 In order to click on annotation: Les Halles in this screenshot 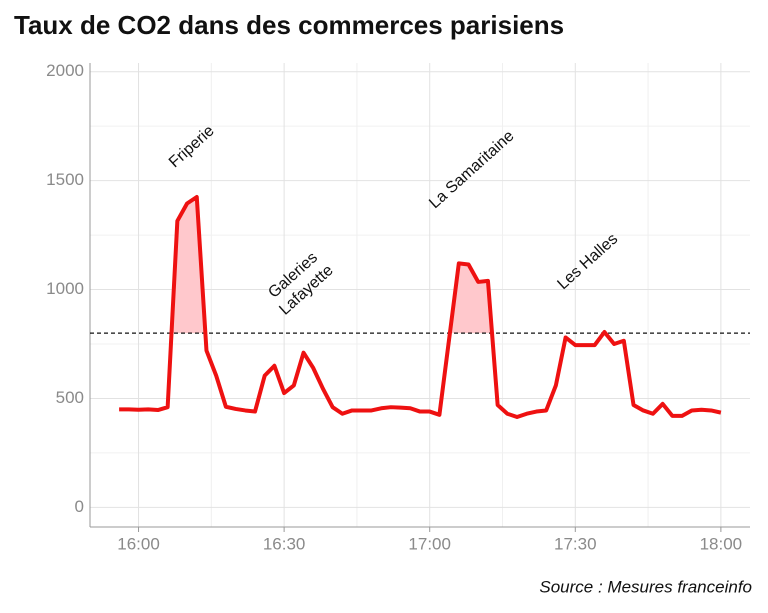, I will do `click(587, 261)`.